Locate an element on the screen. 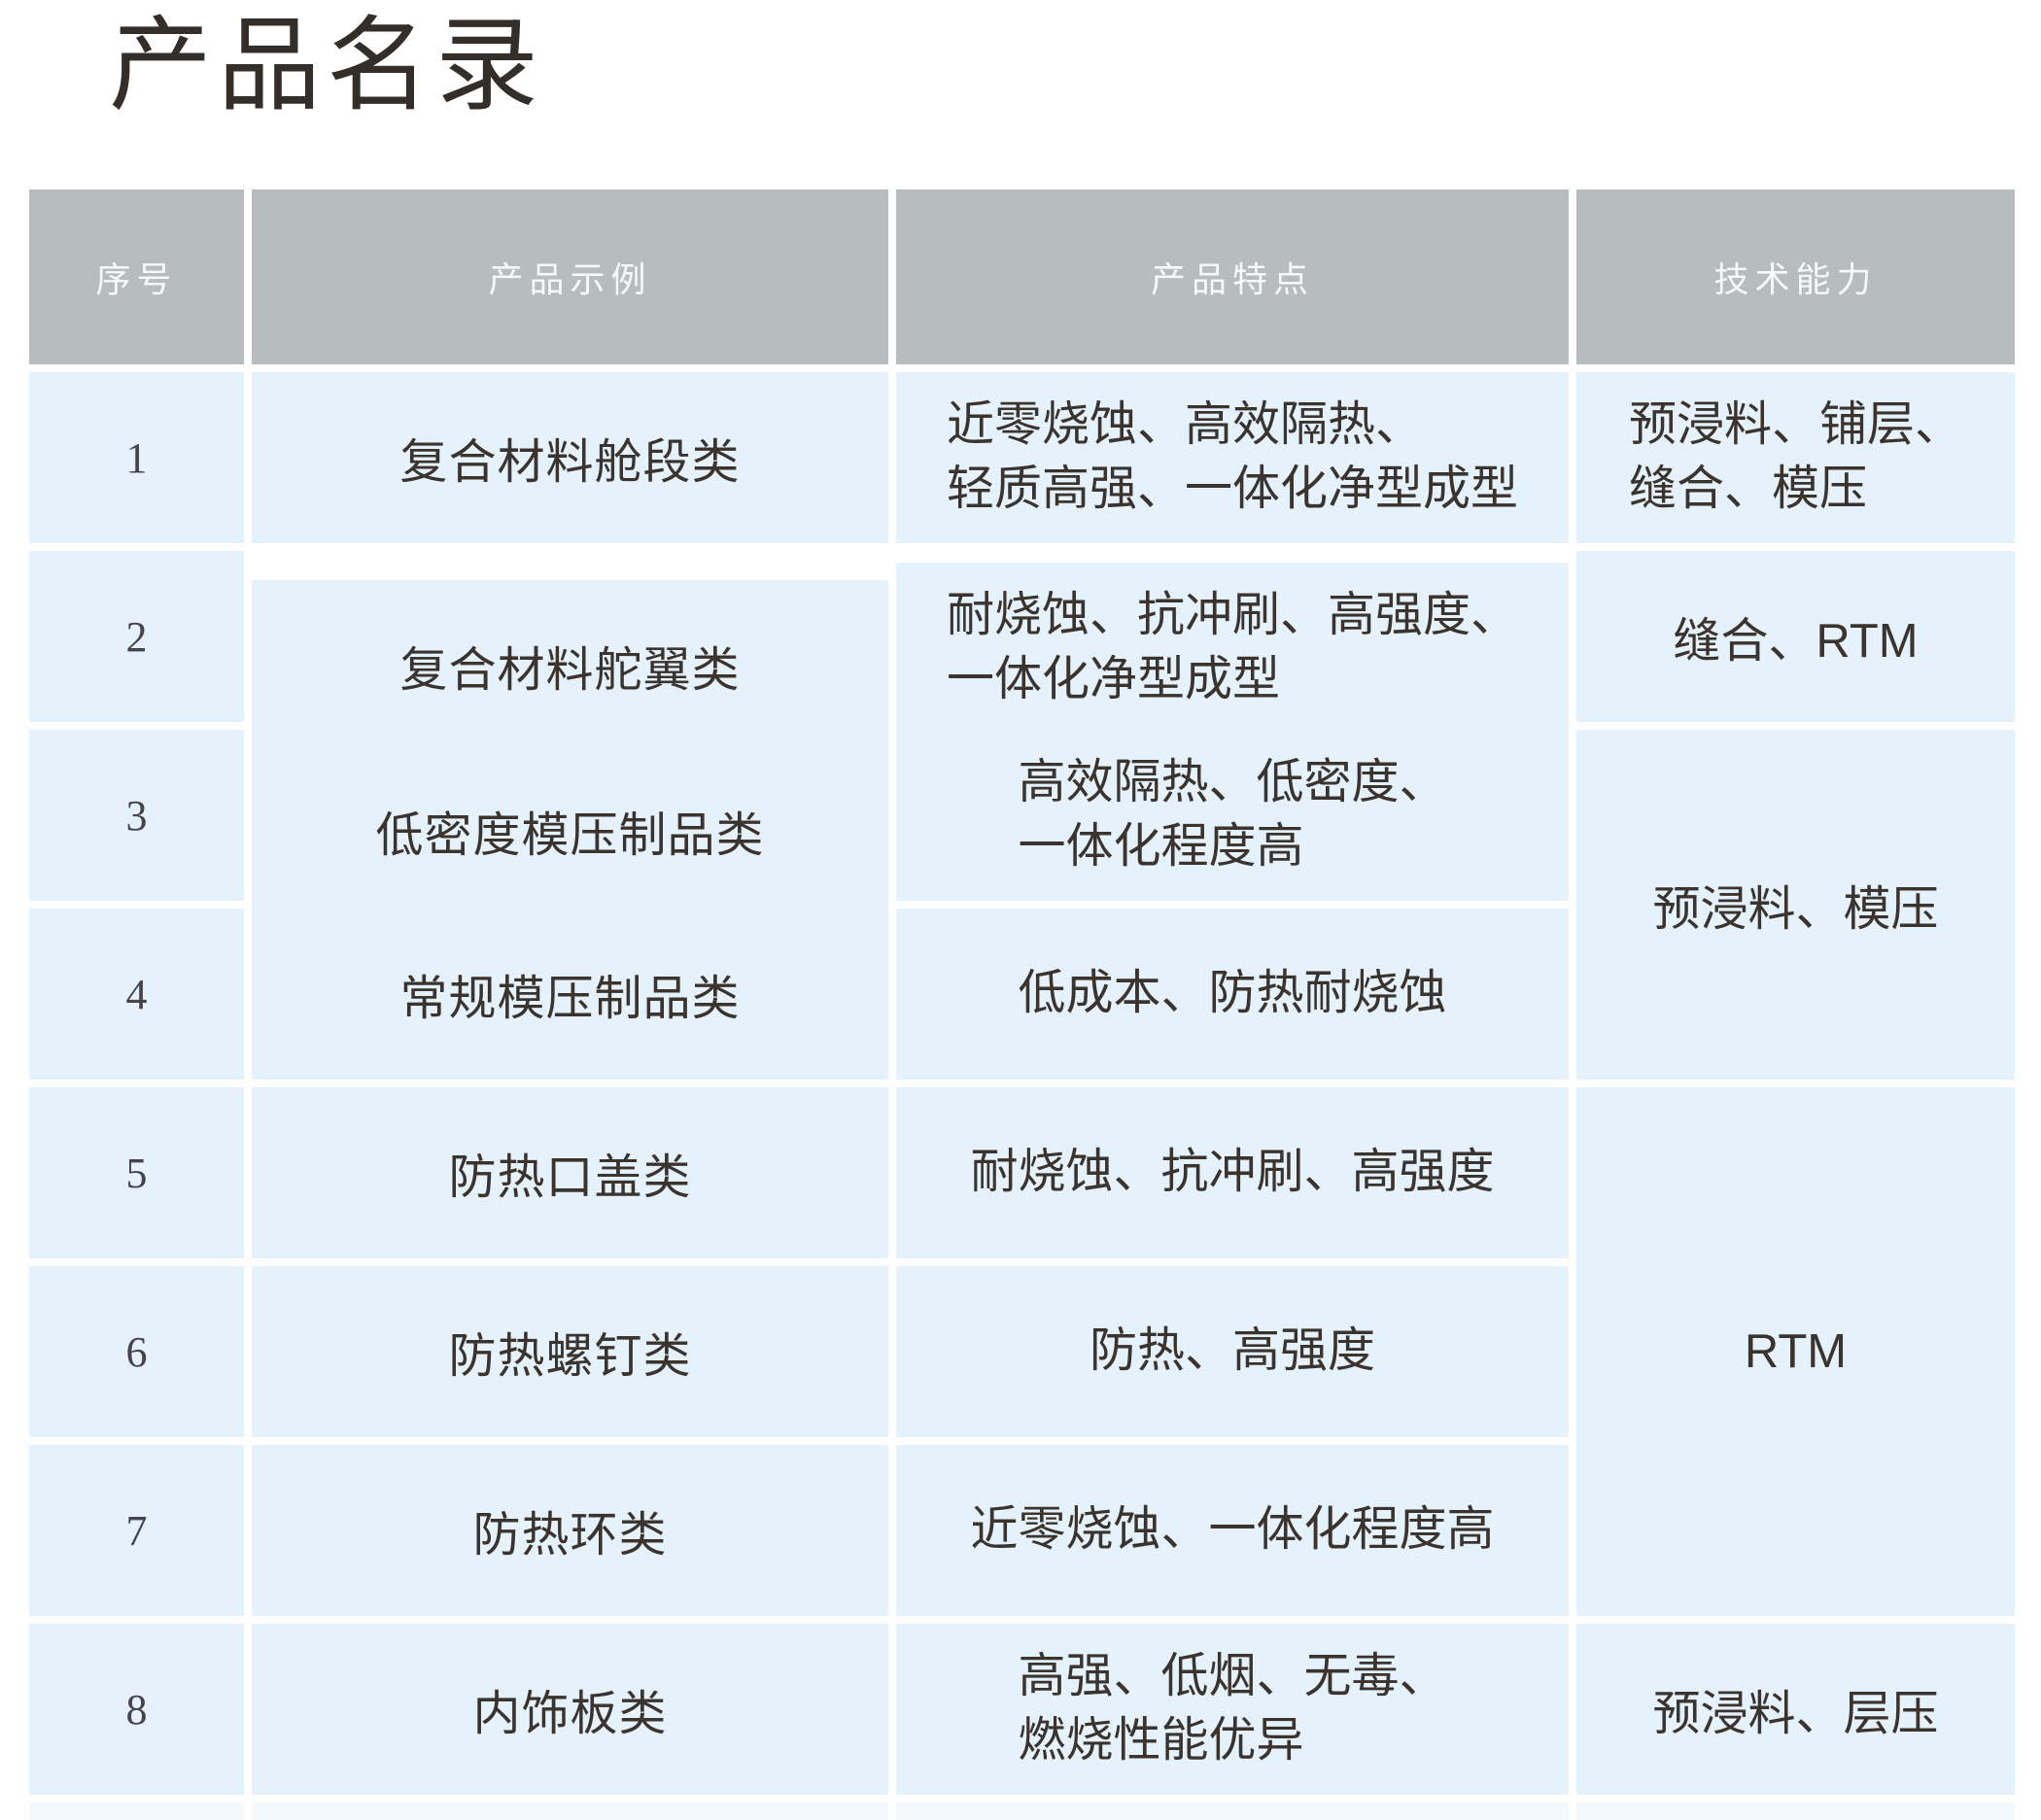 This screenshot has height=1820, width=2041. features-cell: 近零烧蚀、一体化程度高 is located at coordinates (1232, 1530).